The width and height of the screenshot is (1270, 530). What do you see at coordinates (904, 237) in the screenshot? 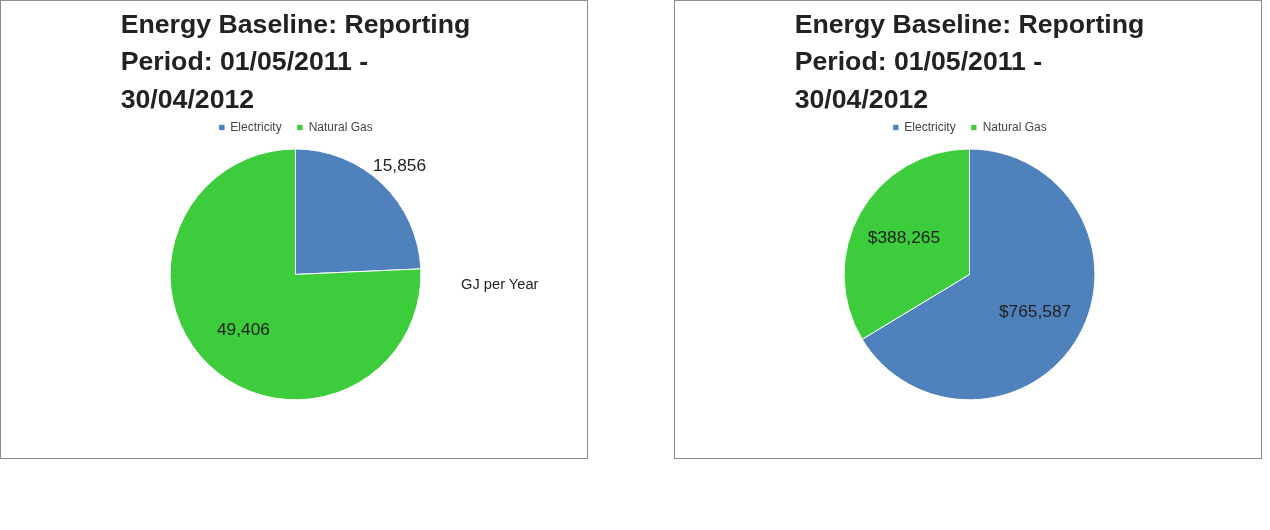
I see `data-label: $388,265` at bounding box center [904, 237].